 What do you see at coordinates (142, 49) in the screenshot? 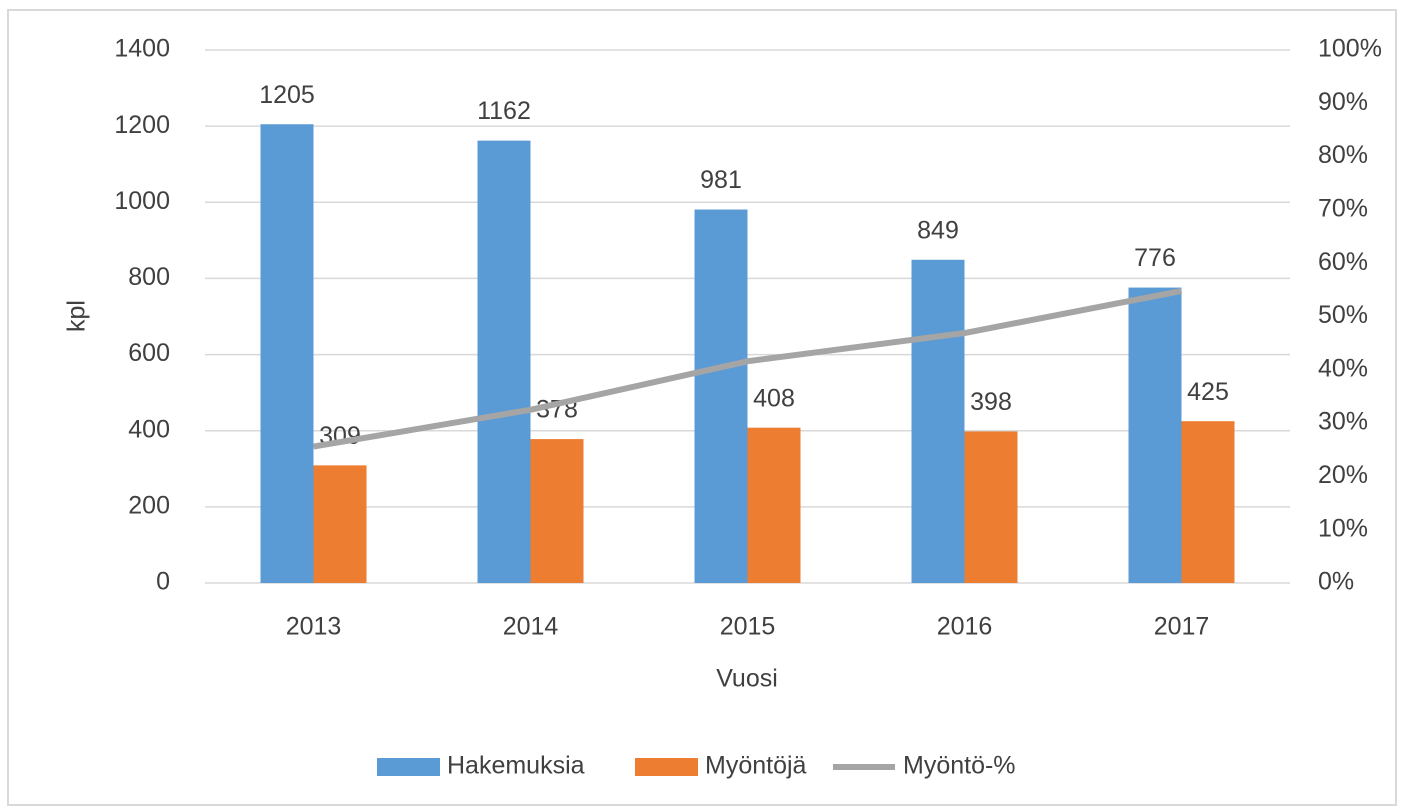
I see `y-tick-label: 1400` at bounding box center [142, 49].